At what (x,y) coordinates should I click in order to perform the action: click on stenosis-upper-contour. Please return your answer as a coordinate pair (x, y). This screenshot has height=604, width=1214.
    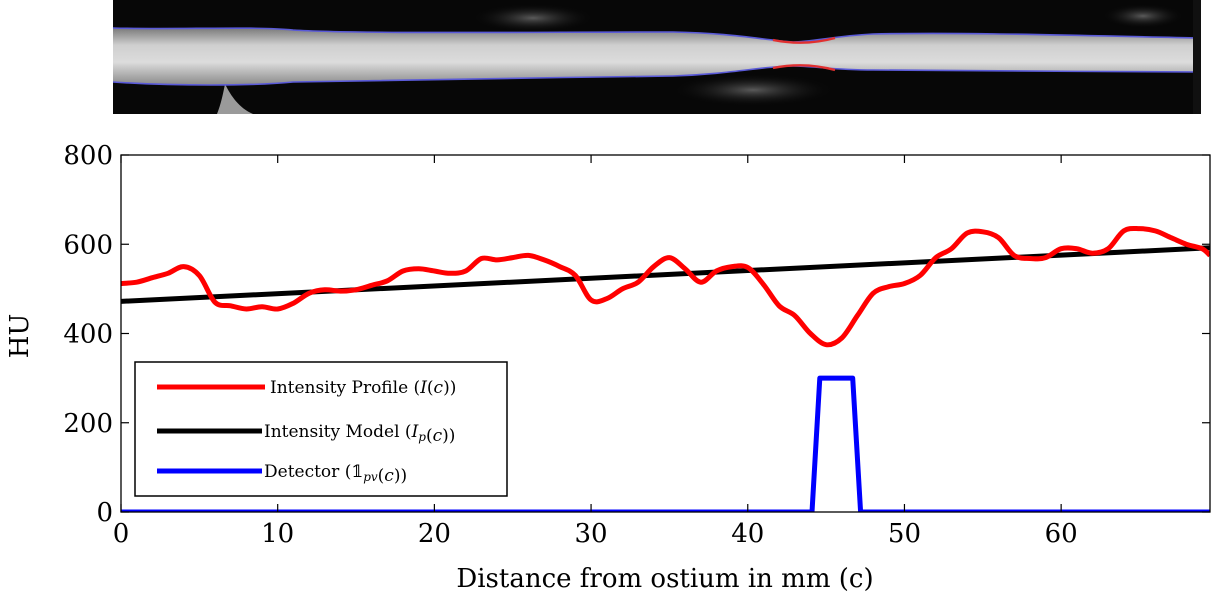
    Looking at the image, I should click on (804, 40).